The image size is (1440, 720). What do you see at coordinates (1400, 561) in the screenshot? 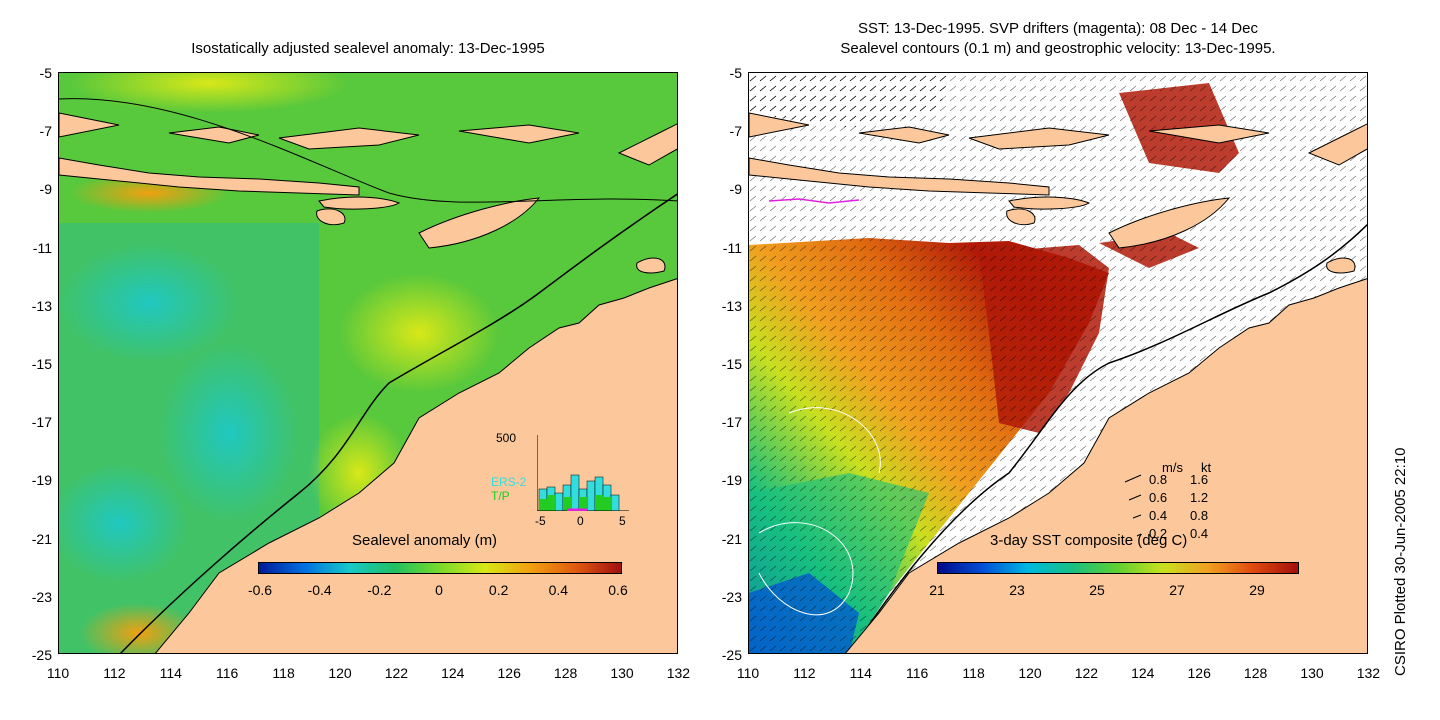
I see `plot-credit: CSIRO Plotted 30-Jun-2005 22:10` at bounding box center [1400, 561].